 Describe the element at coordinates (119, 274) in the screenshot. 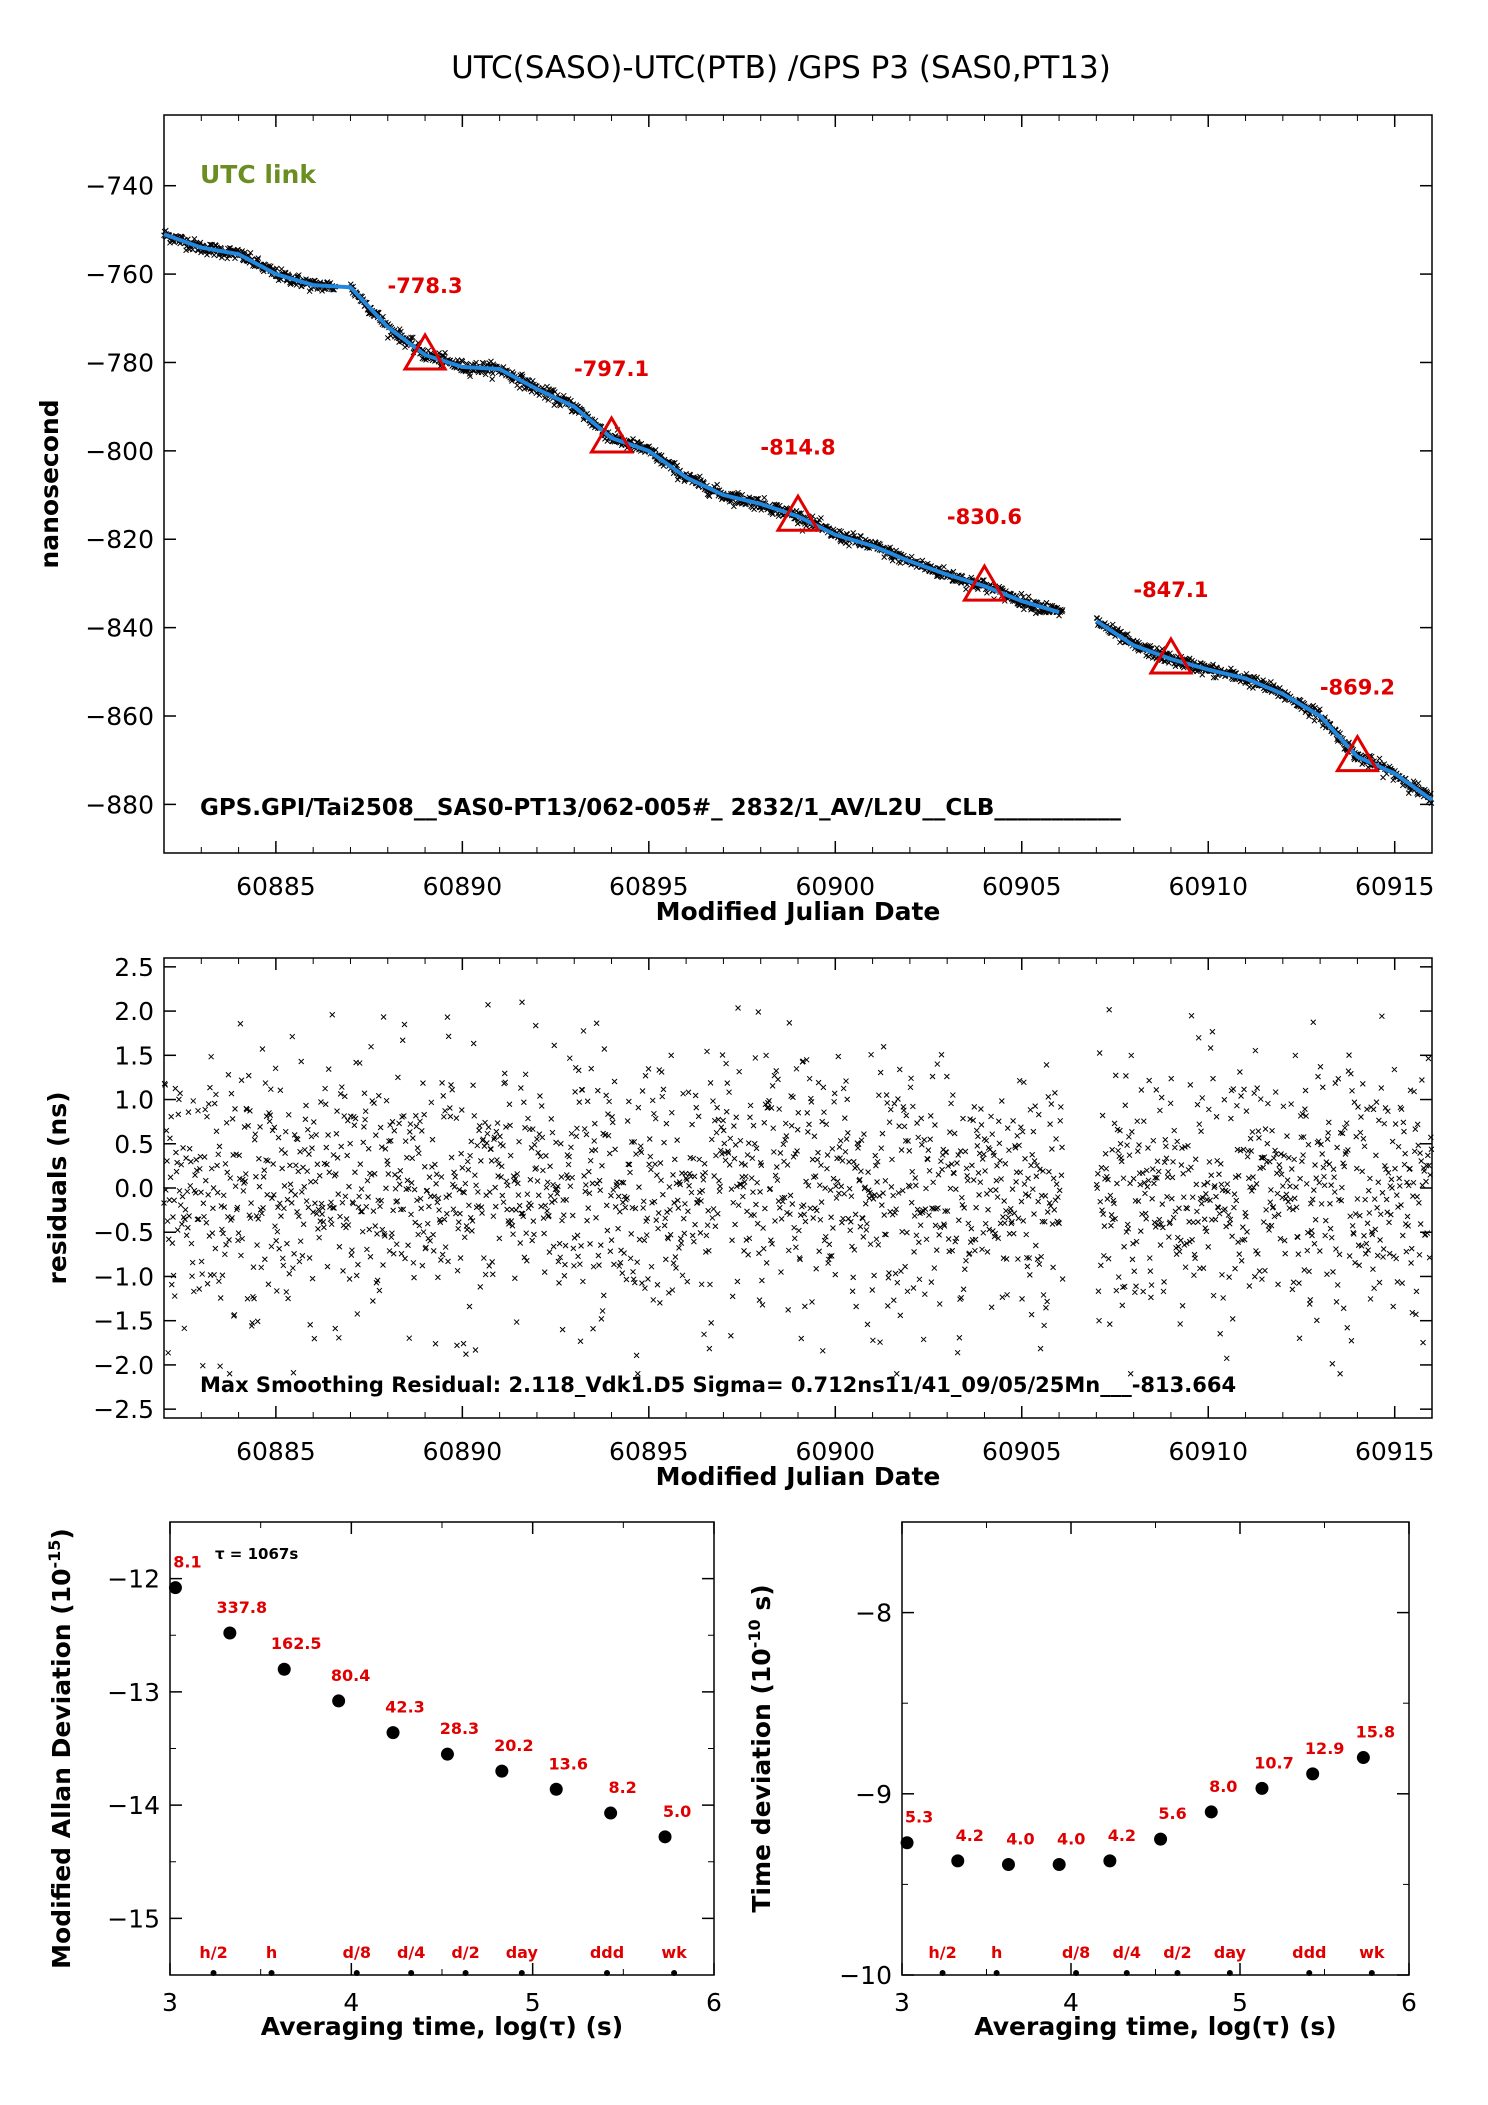

I see `y-tick-label: −760` at that location.